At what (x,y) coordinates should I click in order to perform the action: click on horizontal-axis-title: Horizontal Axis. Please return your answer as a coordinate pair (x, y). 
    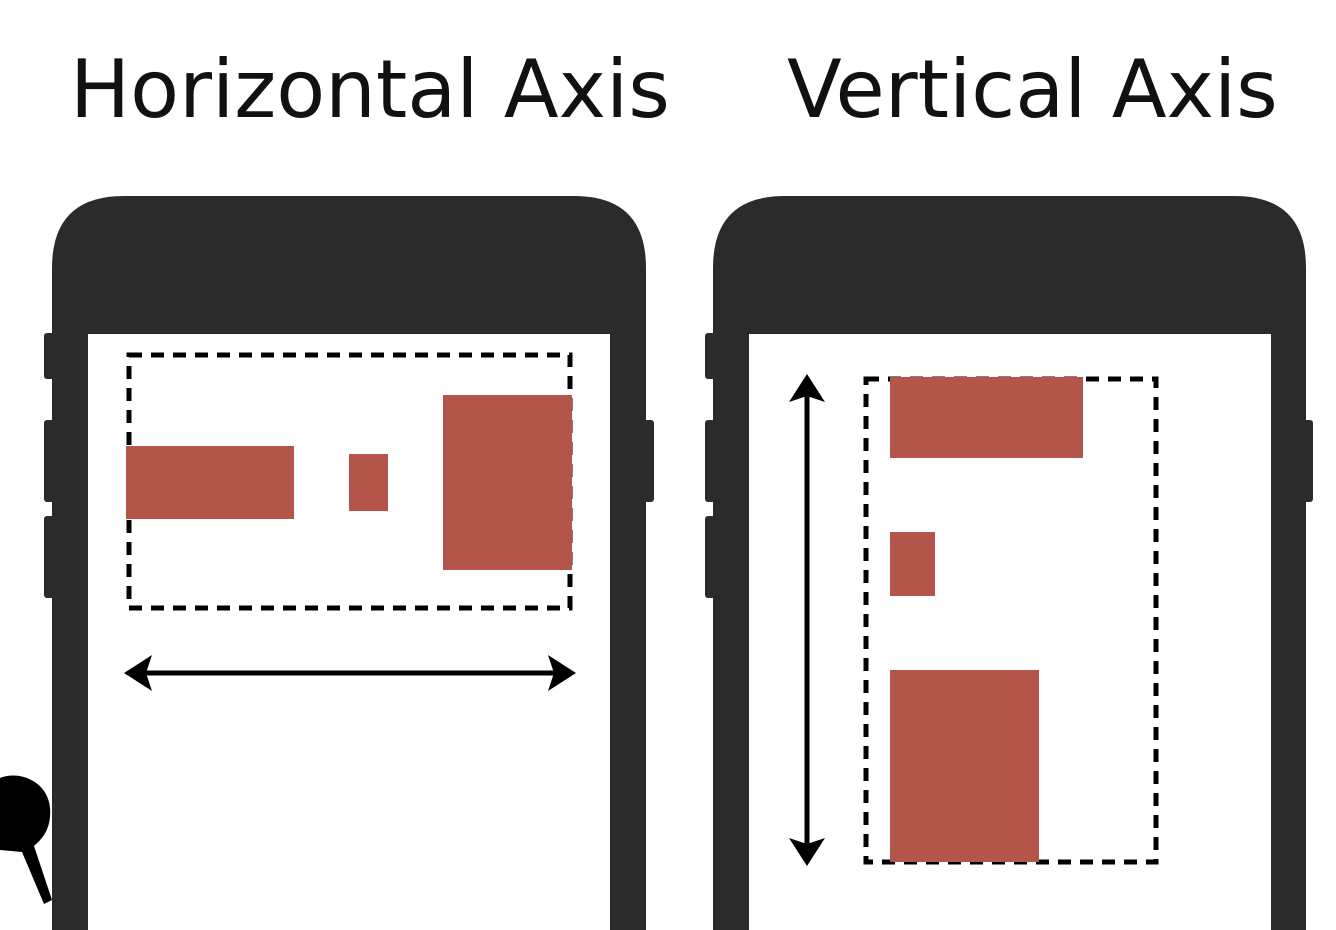
    Looking at the image, I should click on (370, 89).